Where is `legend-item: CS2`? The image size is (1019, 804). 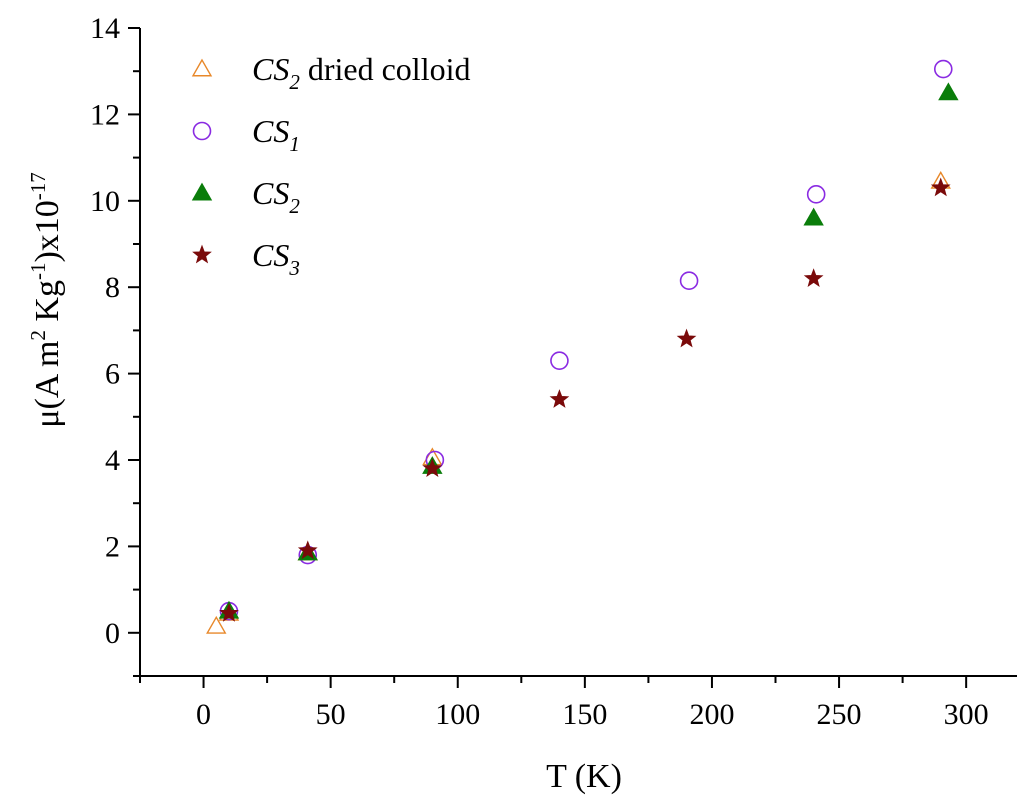 legend-item: CS2 is located at coordinates (245, 196).